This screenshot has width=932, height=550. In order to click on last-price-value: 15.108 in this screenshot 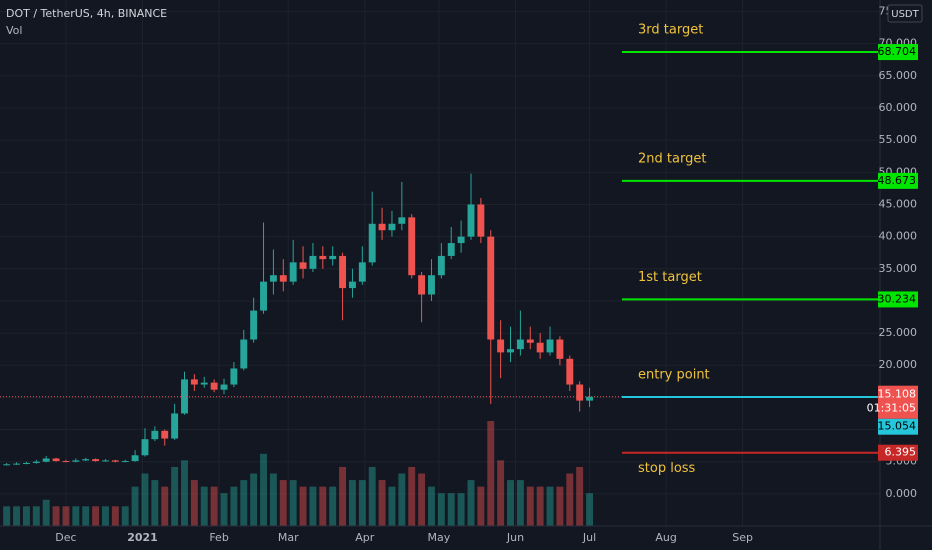, I will do `click(897, 394)`.